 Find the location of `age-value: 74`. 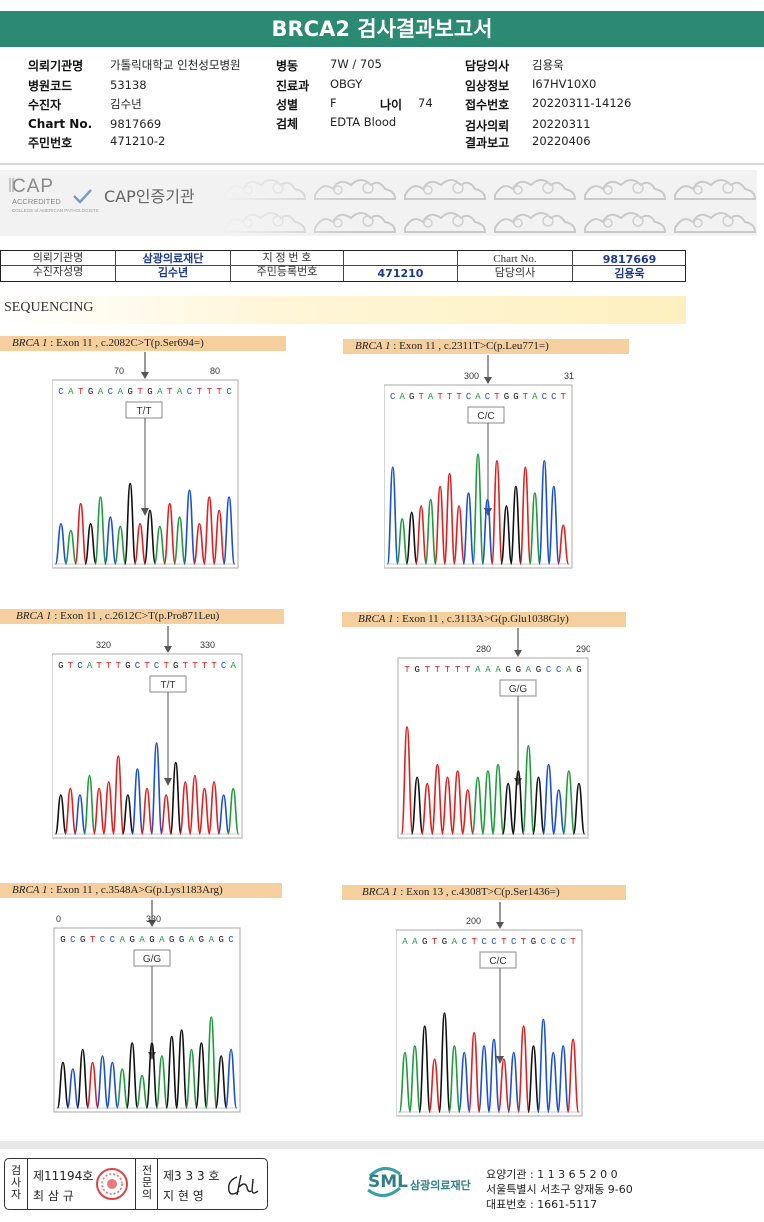

age-value: 74 is located at coordinates (425, 103).